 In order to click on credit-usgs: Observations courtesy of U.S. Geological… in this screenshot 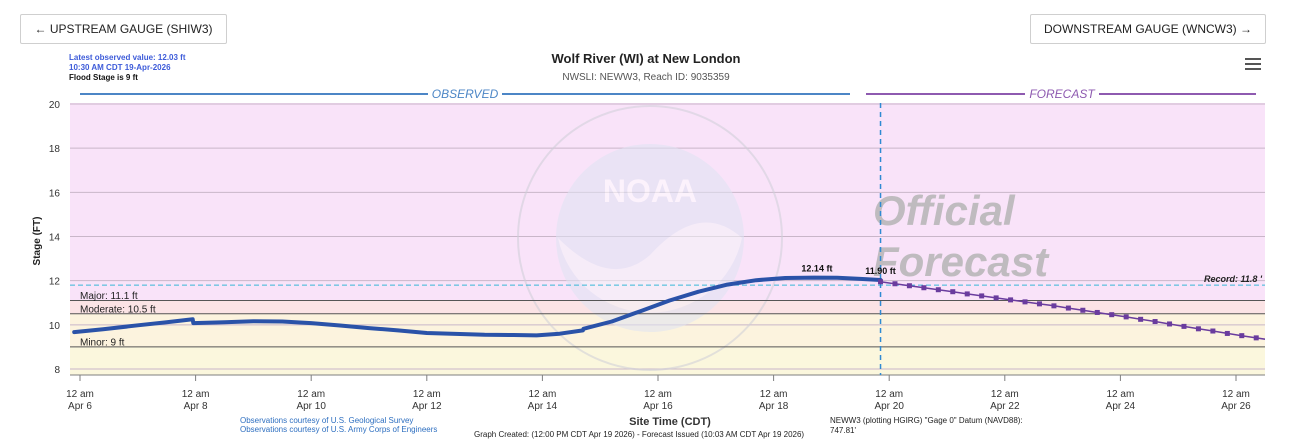, I will do `click(327, 420)`.